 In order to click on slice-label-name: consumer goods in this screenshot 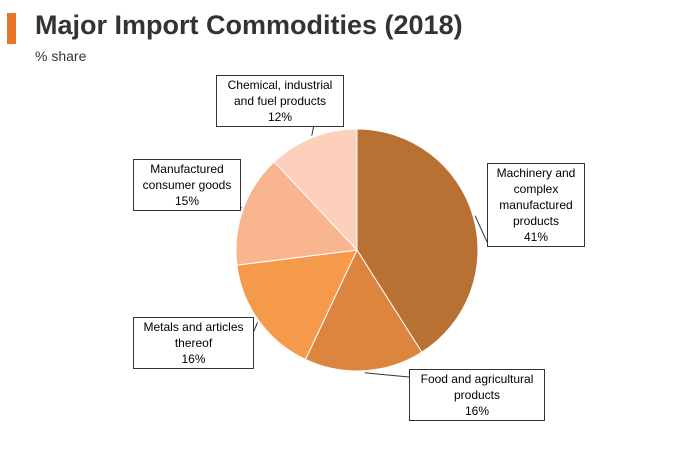, I will do `click(187, 185)`.